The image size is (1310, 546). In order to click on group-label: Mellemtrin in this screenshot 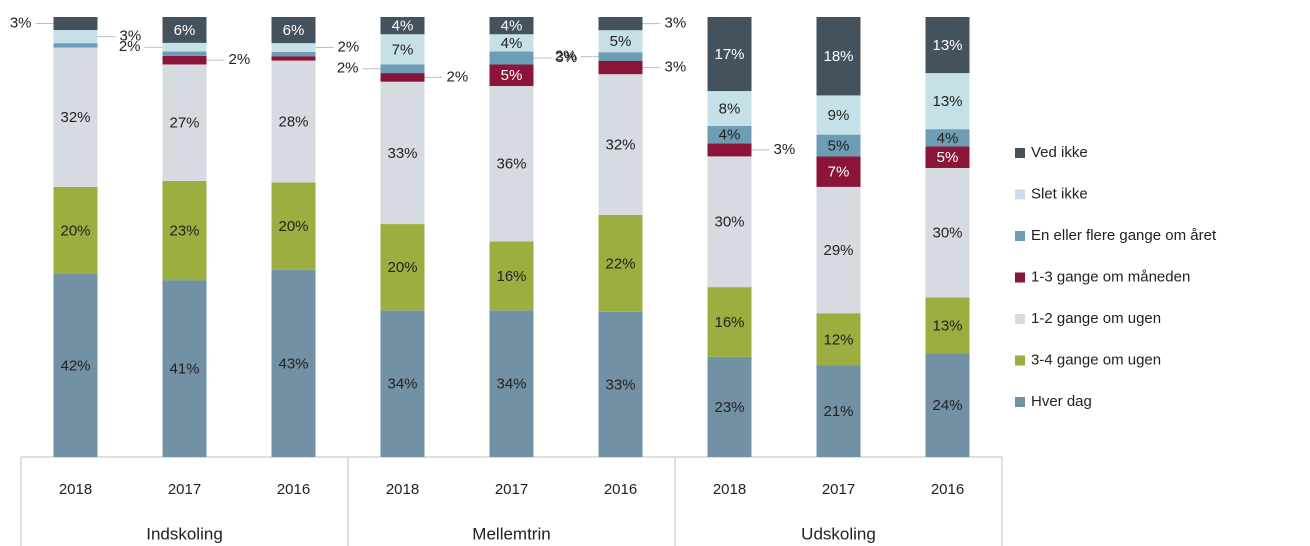, I will do `click(511, 533)`.